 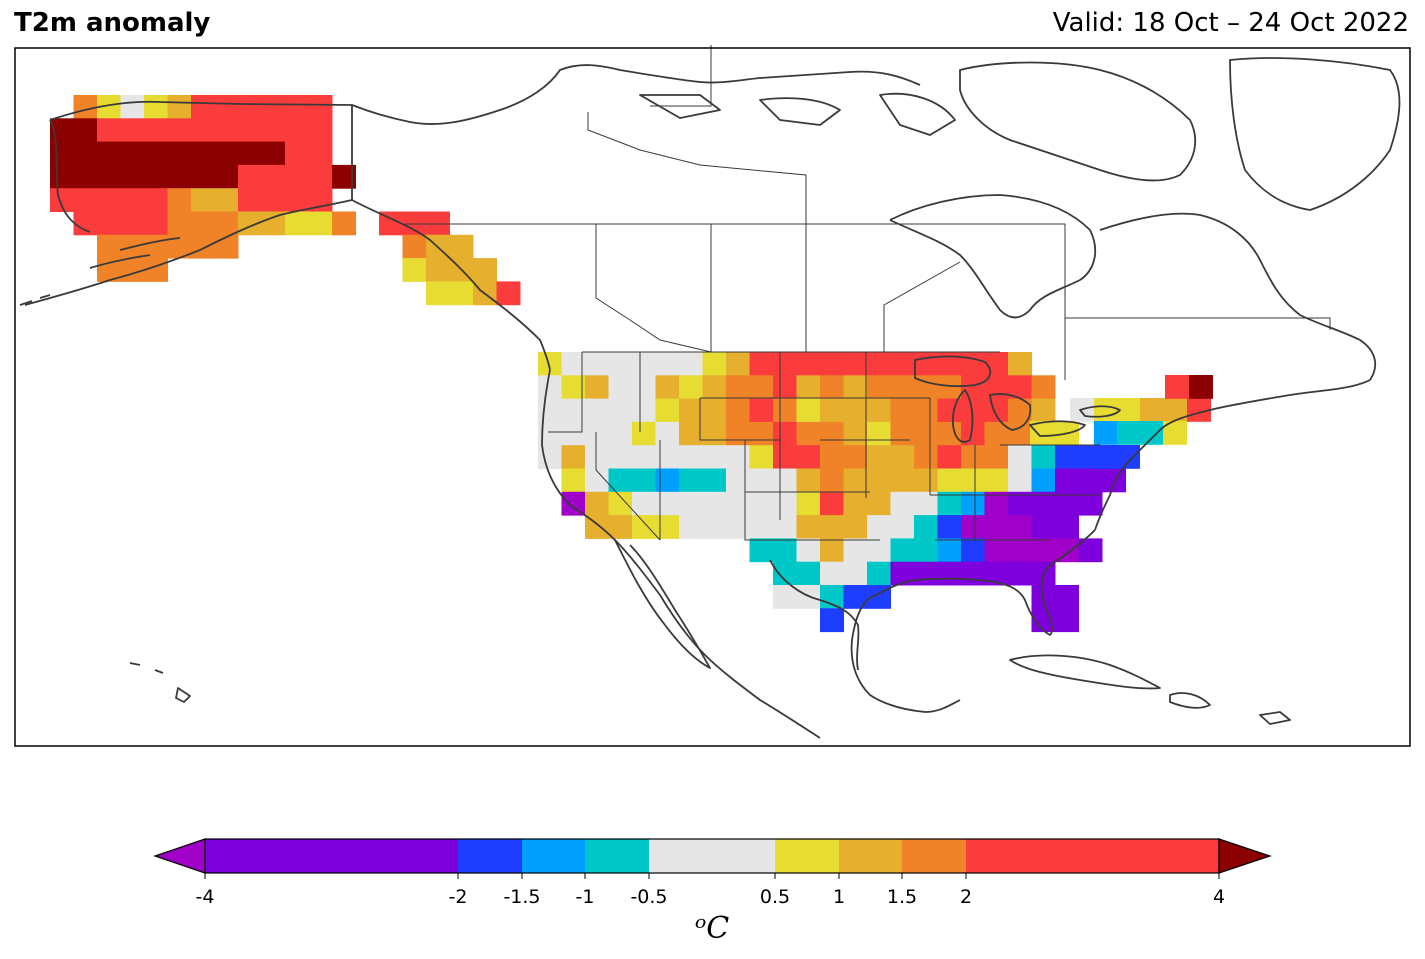 What do you see at coordinates (712, 928) in the screenshot?
I see `colorbar-unit-label: ᵒC` at bounding box center [712, 928].